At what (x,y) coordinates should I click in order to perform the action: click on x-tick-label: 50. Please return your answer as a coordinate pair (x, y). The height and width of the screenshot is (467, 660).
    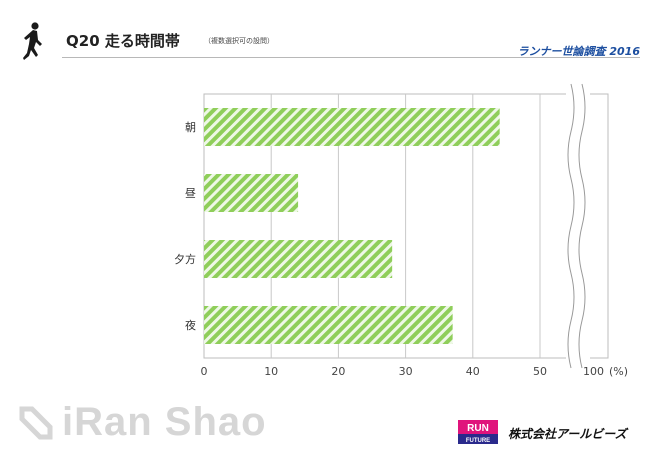
    Looking at the image, I should click on (540, 371).